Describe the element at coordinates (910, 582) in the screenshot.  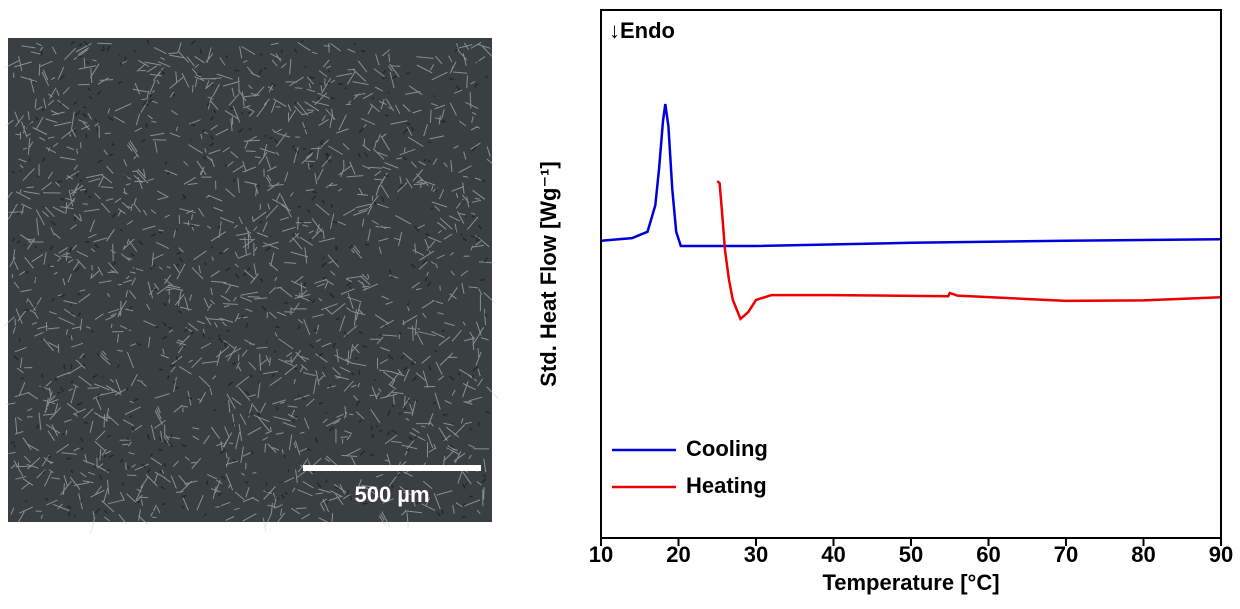
I see `x-axis-label: Temperature [°C]` at that location.